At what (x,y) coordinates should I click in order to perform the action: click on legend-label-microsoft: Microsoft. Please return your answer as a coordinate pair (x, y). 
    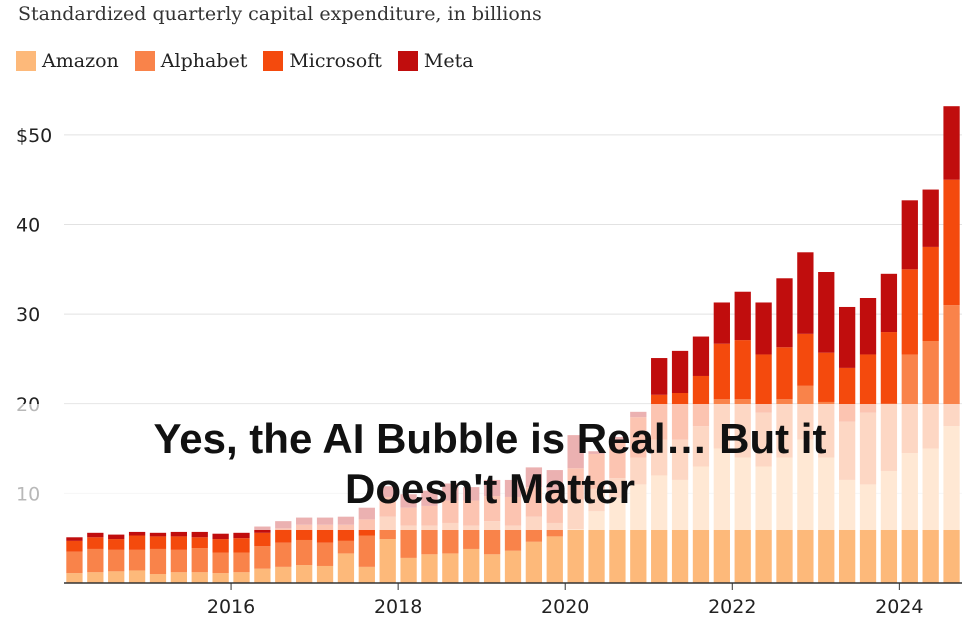
    Looking at the image, I should click on (335, 61).